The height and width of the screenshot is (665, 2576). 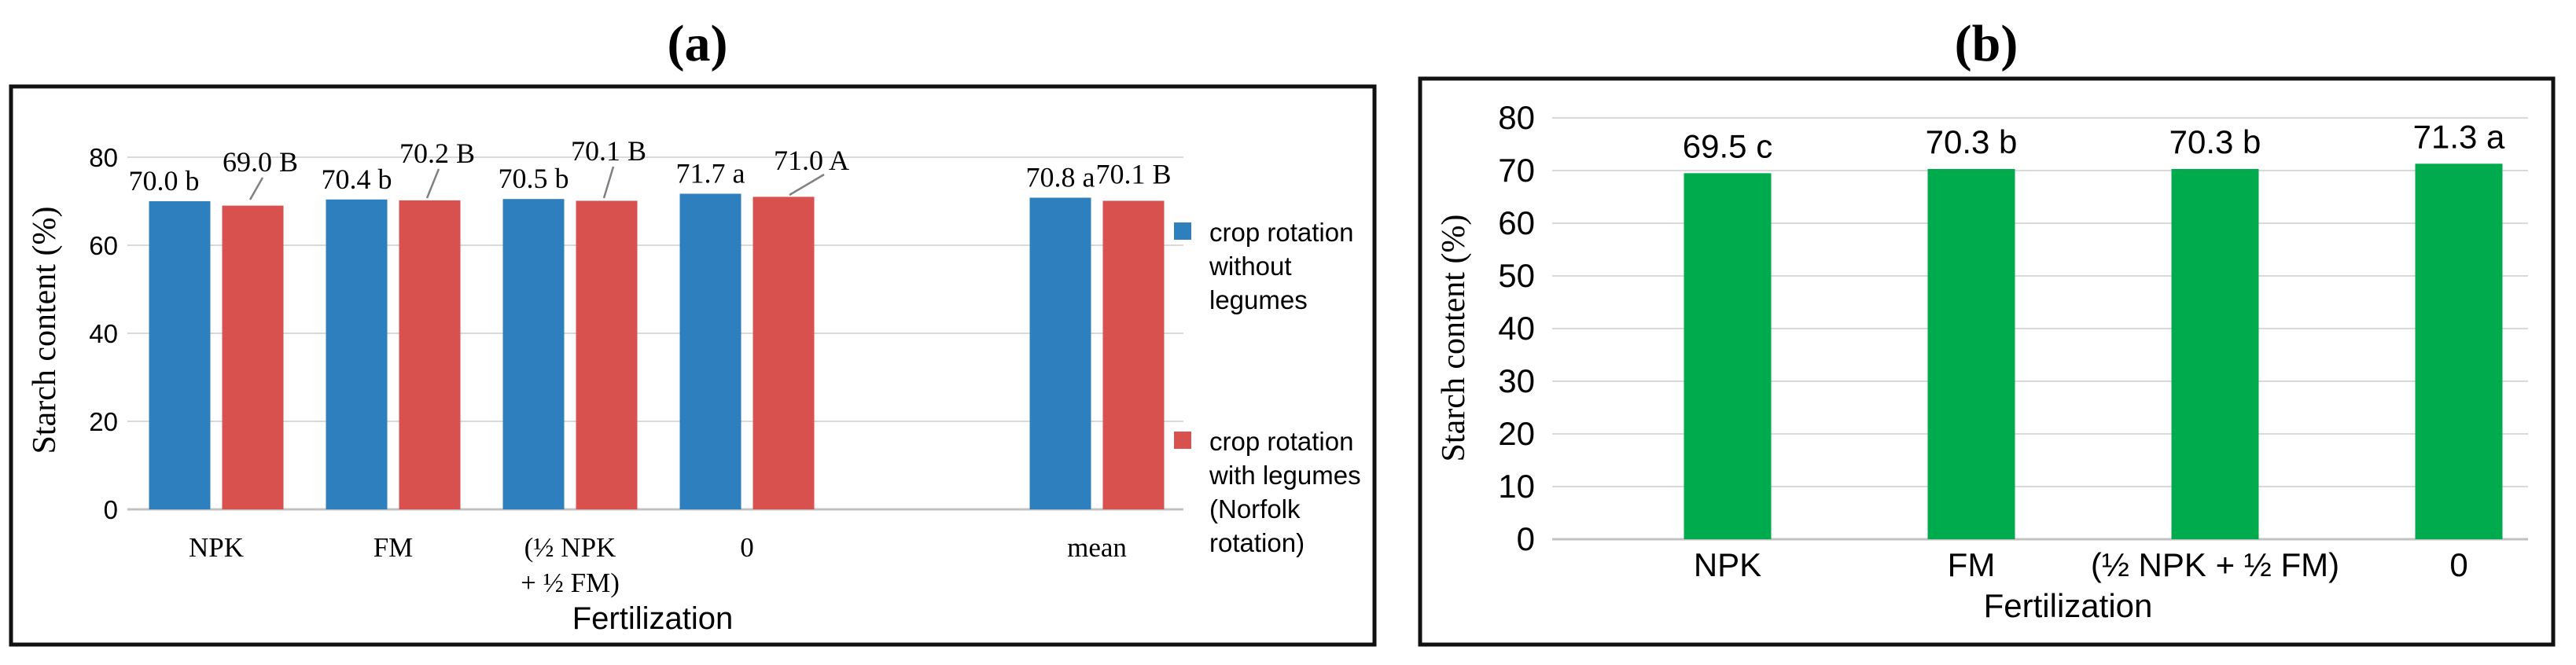 What do you see at coordinates (1516, 170) in the screenshot?
I see `y-tick-label: 70` at bounding box center [1516, 170].